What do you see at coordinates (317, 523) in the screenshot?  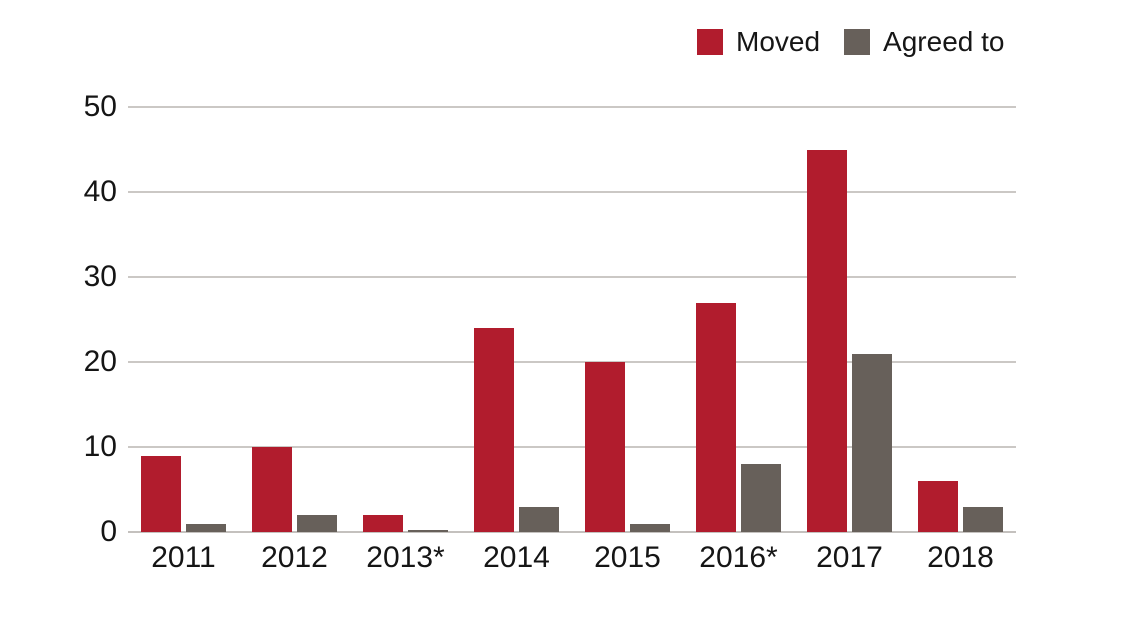 I see `bar-agreed-to-2012` at bounding box center [317, 523].